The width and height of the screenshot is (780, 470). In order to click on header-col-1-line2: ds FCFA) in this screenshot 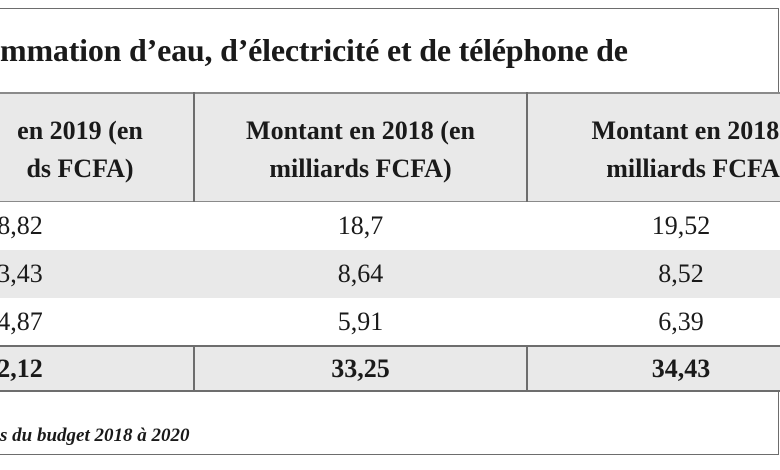, I will do `click(80, 168)`.